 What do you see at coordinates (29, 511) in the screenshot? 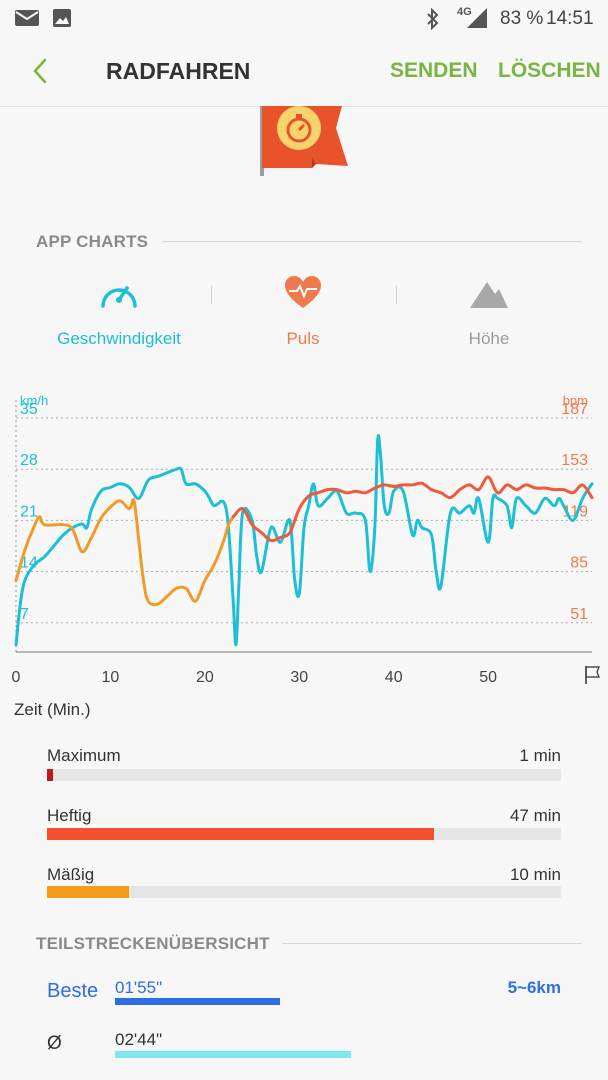
I see `left-axis-tick: 21` at bounding box center [29, 511].